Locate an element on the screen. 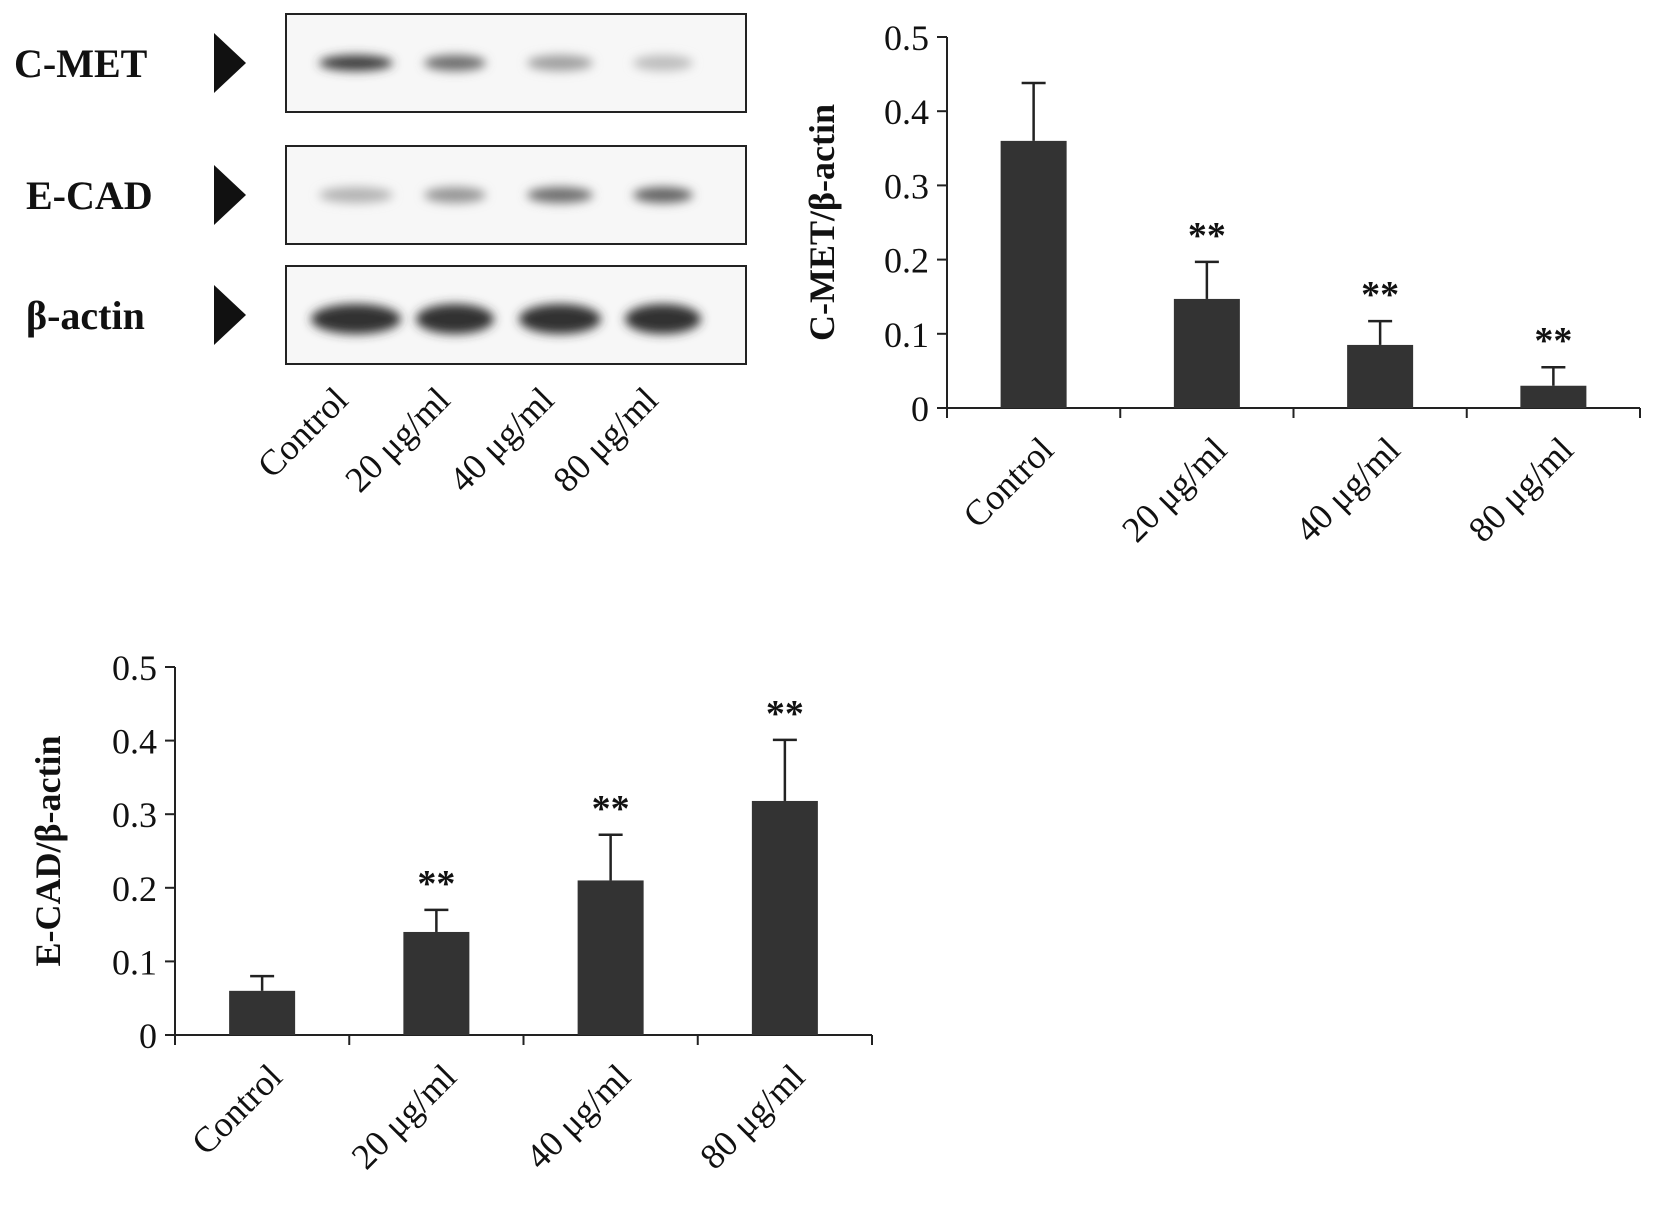 Image resolution: width=1654 pixels, height=1218 pixels. y-axis-title: E-CAD/β-actin is located at coordinates (48, 851).